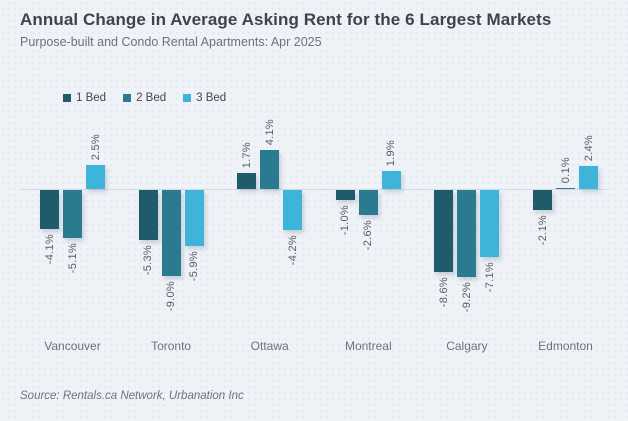 The image size is (628, 421). I want to click on bar-vancouver-3-bed, so click(95, 177).